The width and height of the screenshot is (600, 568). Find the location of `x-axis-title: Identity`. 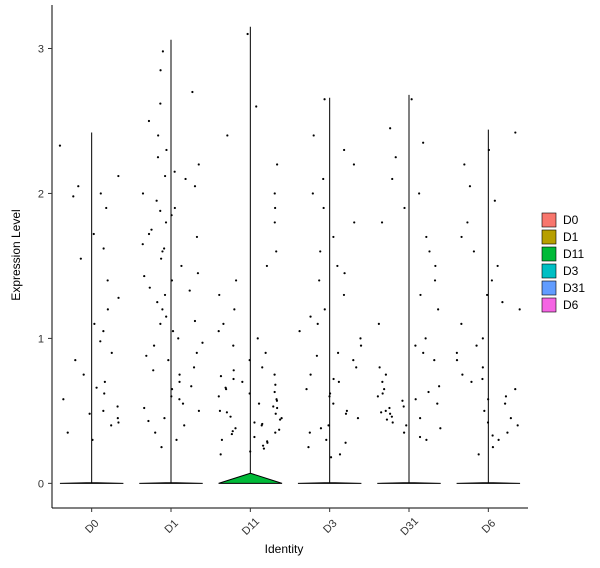

x-axis-title: Identity is located at coordinates (284, 549).